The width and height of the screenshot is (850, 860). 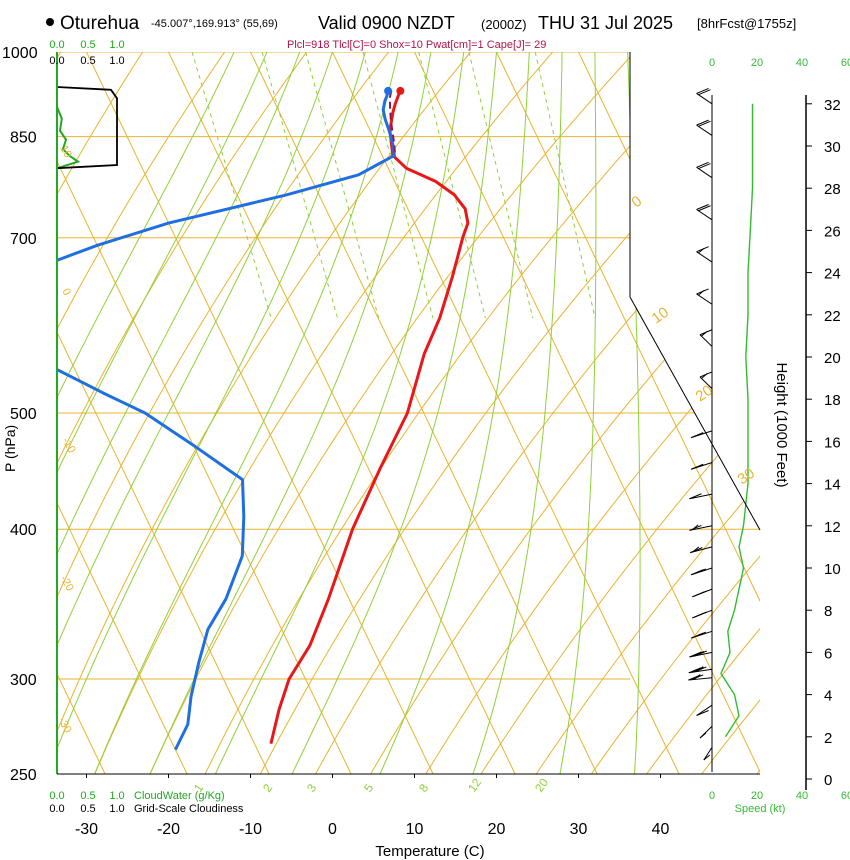 What do you see at coordinates (832, 485) in the screenshot?
I see `height-tick-label: 14` at bounding box center [832, 485].